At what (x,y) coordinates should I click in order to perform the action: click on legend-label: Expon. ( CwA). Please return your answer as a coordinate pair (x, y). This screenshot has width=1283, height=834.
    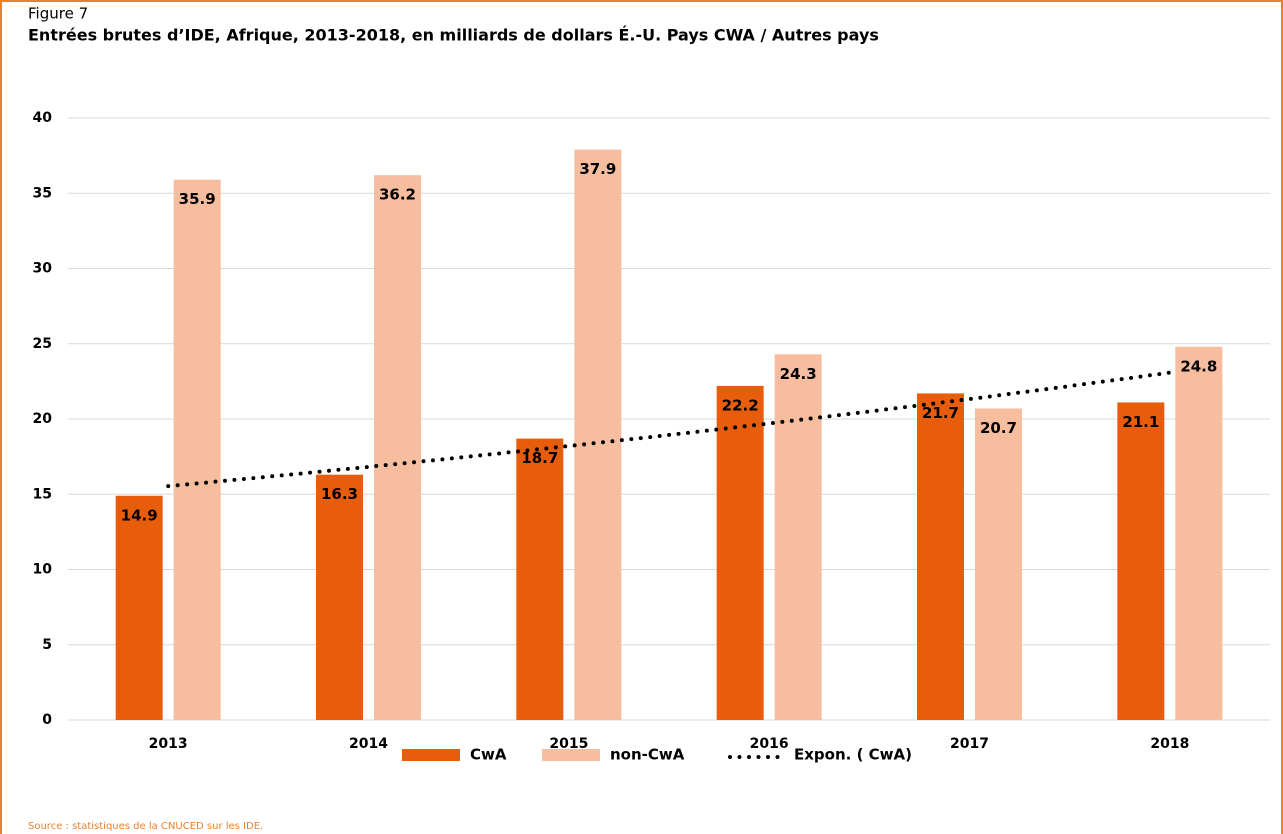
    Looking at the image, I should click on (853, 755).